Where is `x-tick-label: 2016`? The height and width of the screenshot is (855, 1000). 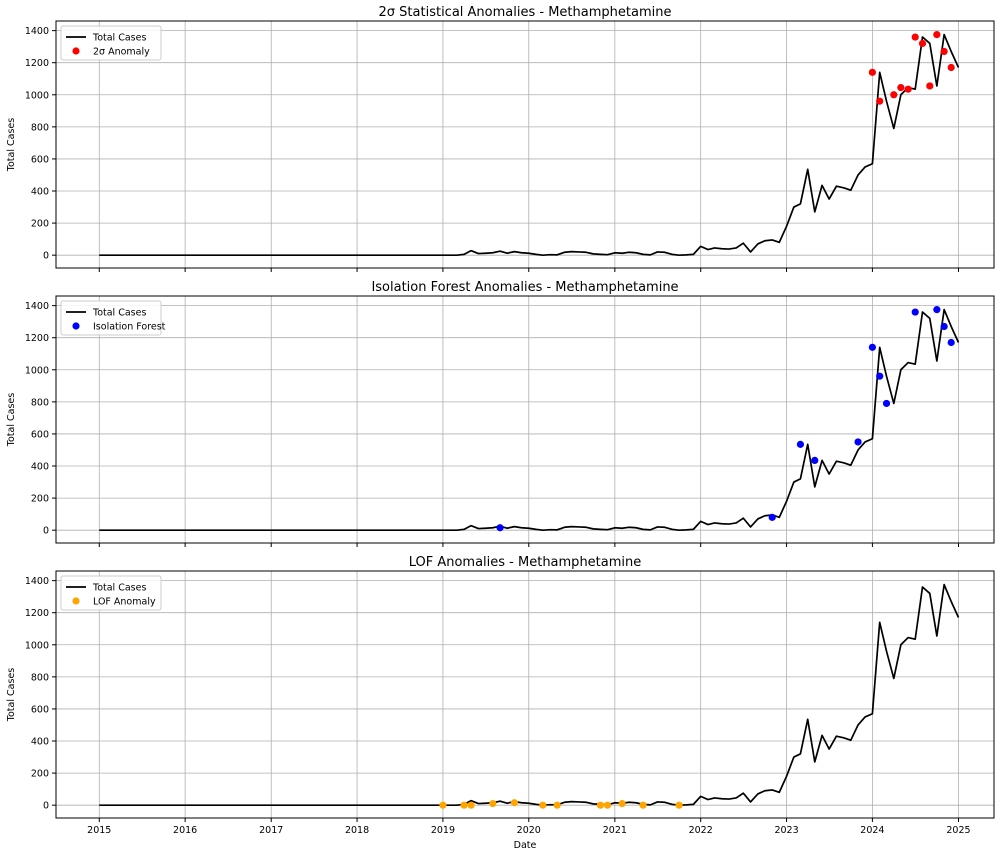 x-tick-label: 2016 is located at coordinates (185, 830).